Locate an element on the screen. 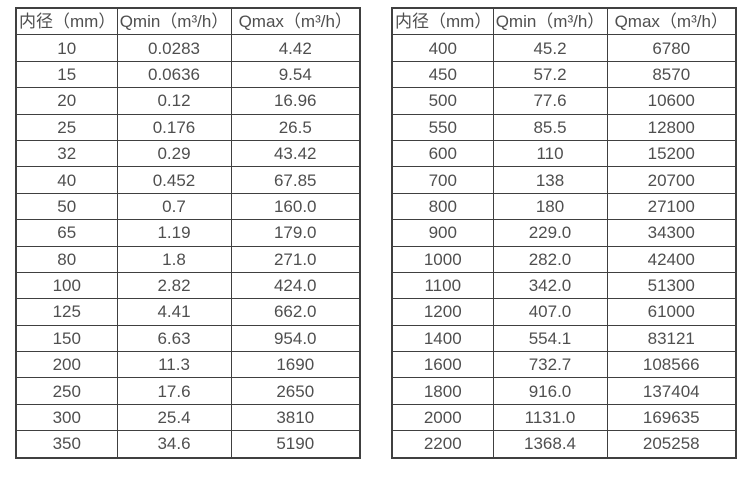 The height and width of the screenshot is (483, 750). table-row: 1400 554.1 83121 is located at coordinates (564, 338).